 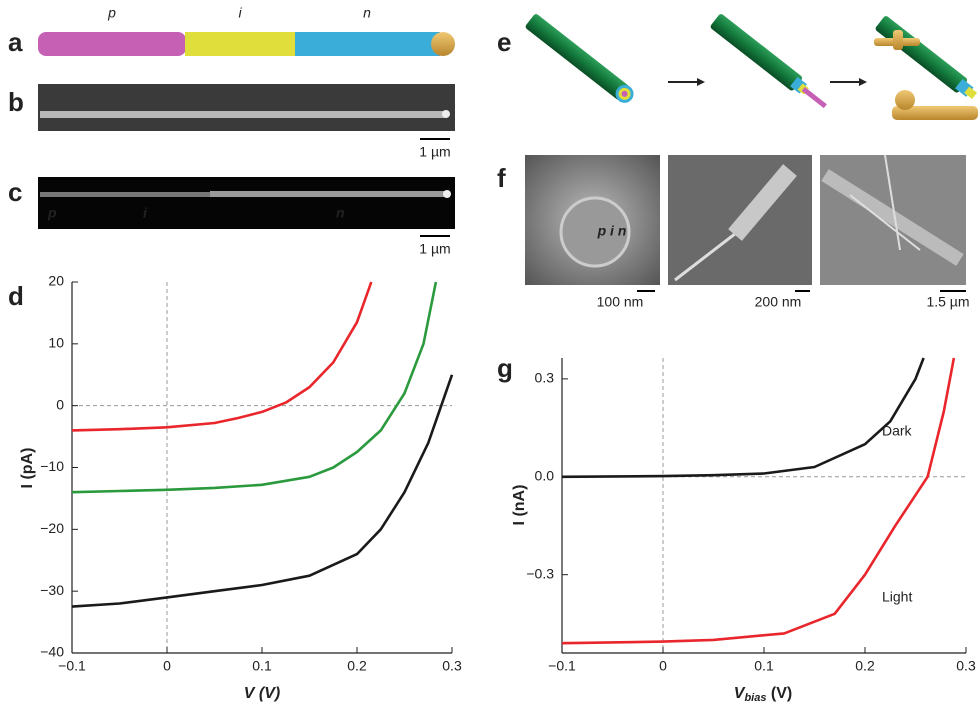 What do you see at coordinates (595, 232) in the screenshot?
I see `cross-section` at bounding box center [595, 232].